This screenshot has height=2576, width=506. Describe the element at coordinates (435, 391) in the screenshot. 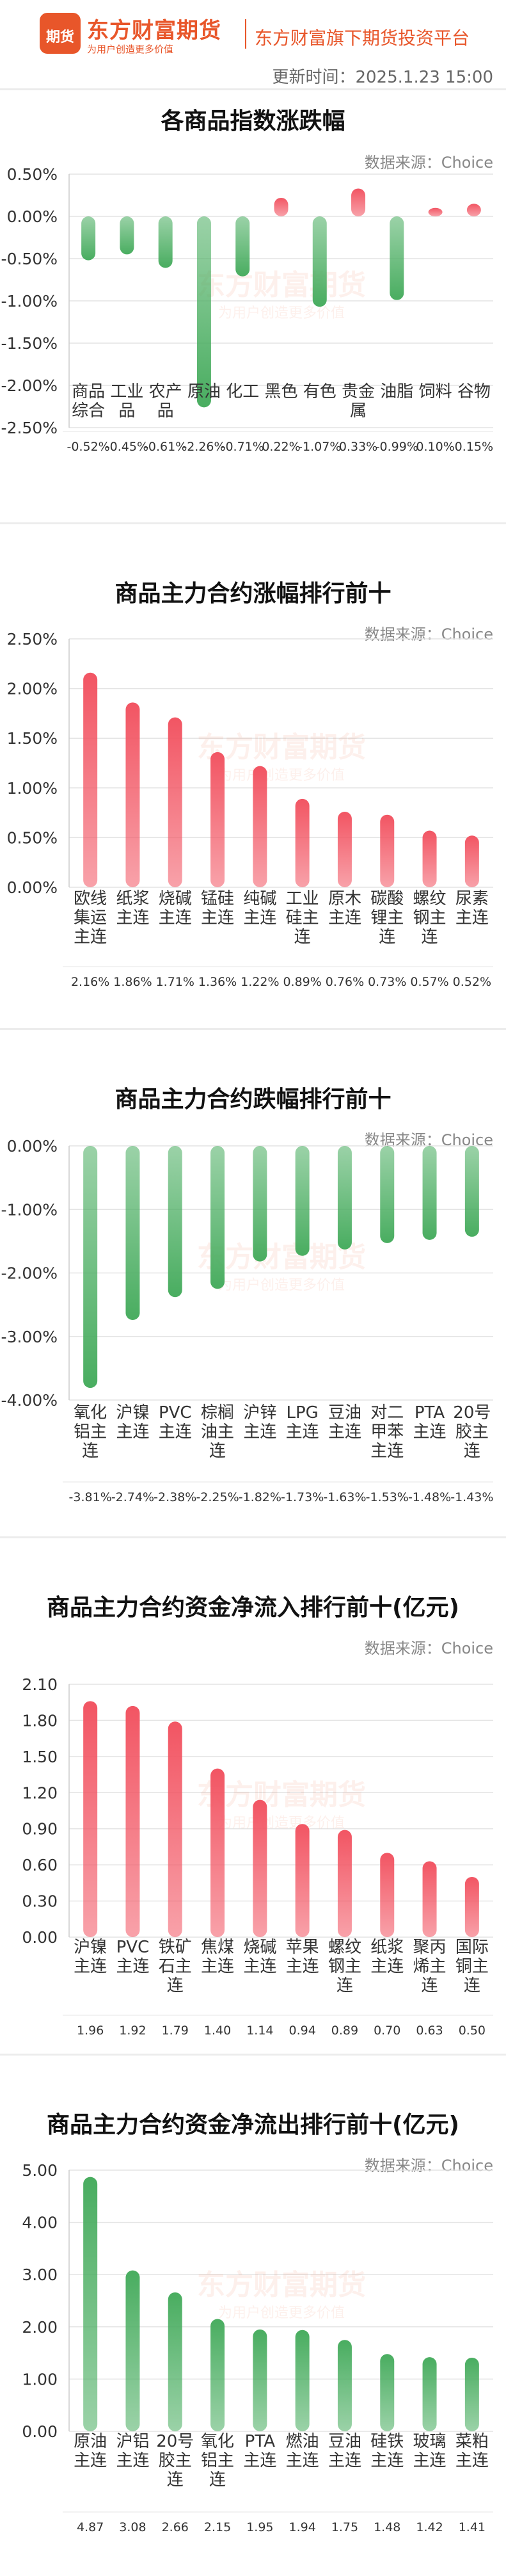

I see `x-tick-label: 饲料` at that location.